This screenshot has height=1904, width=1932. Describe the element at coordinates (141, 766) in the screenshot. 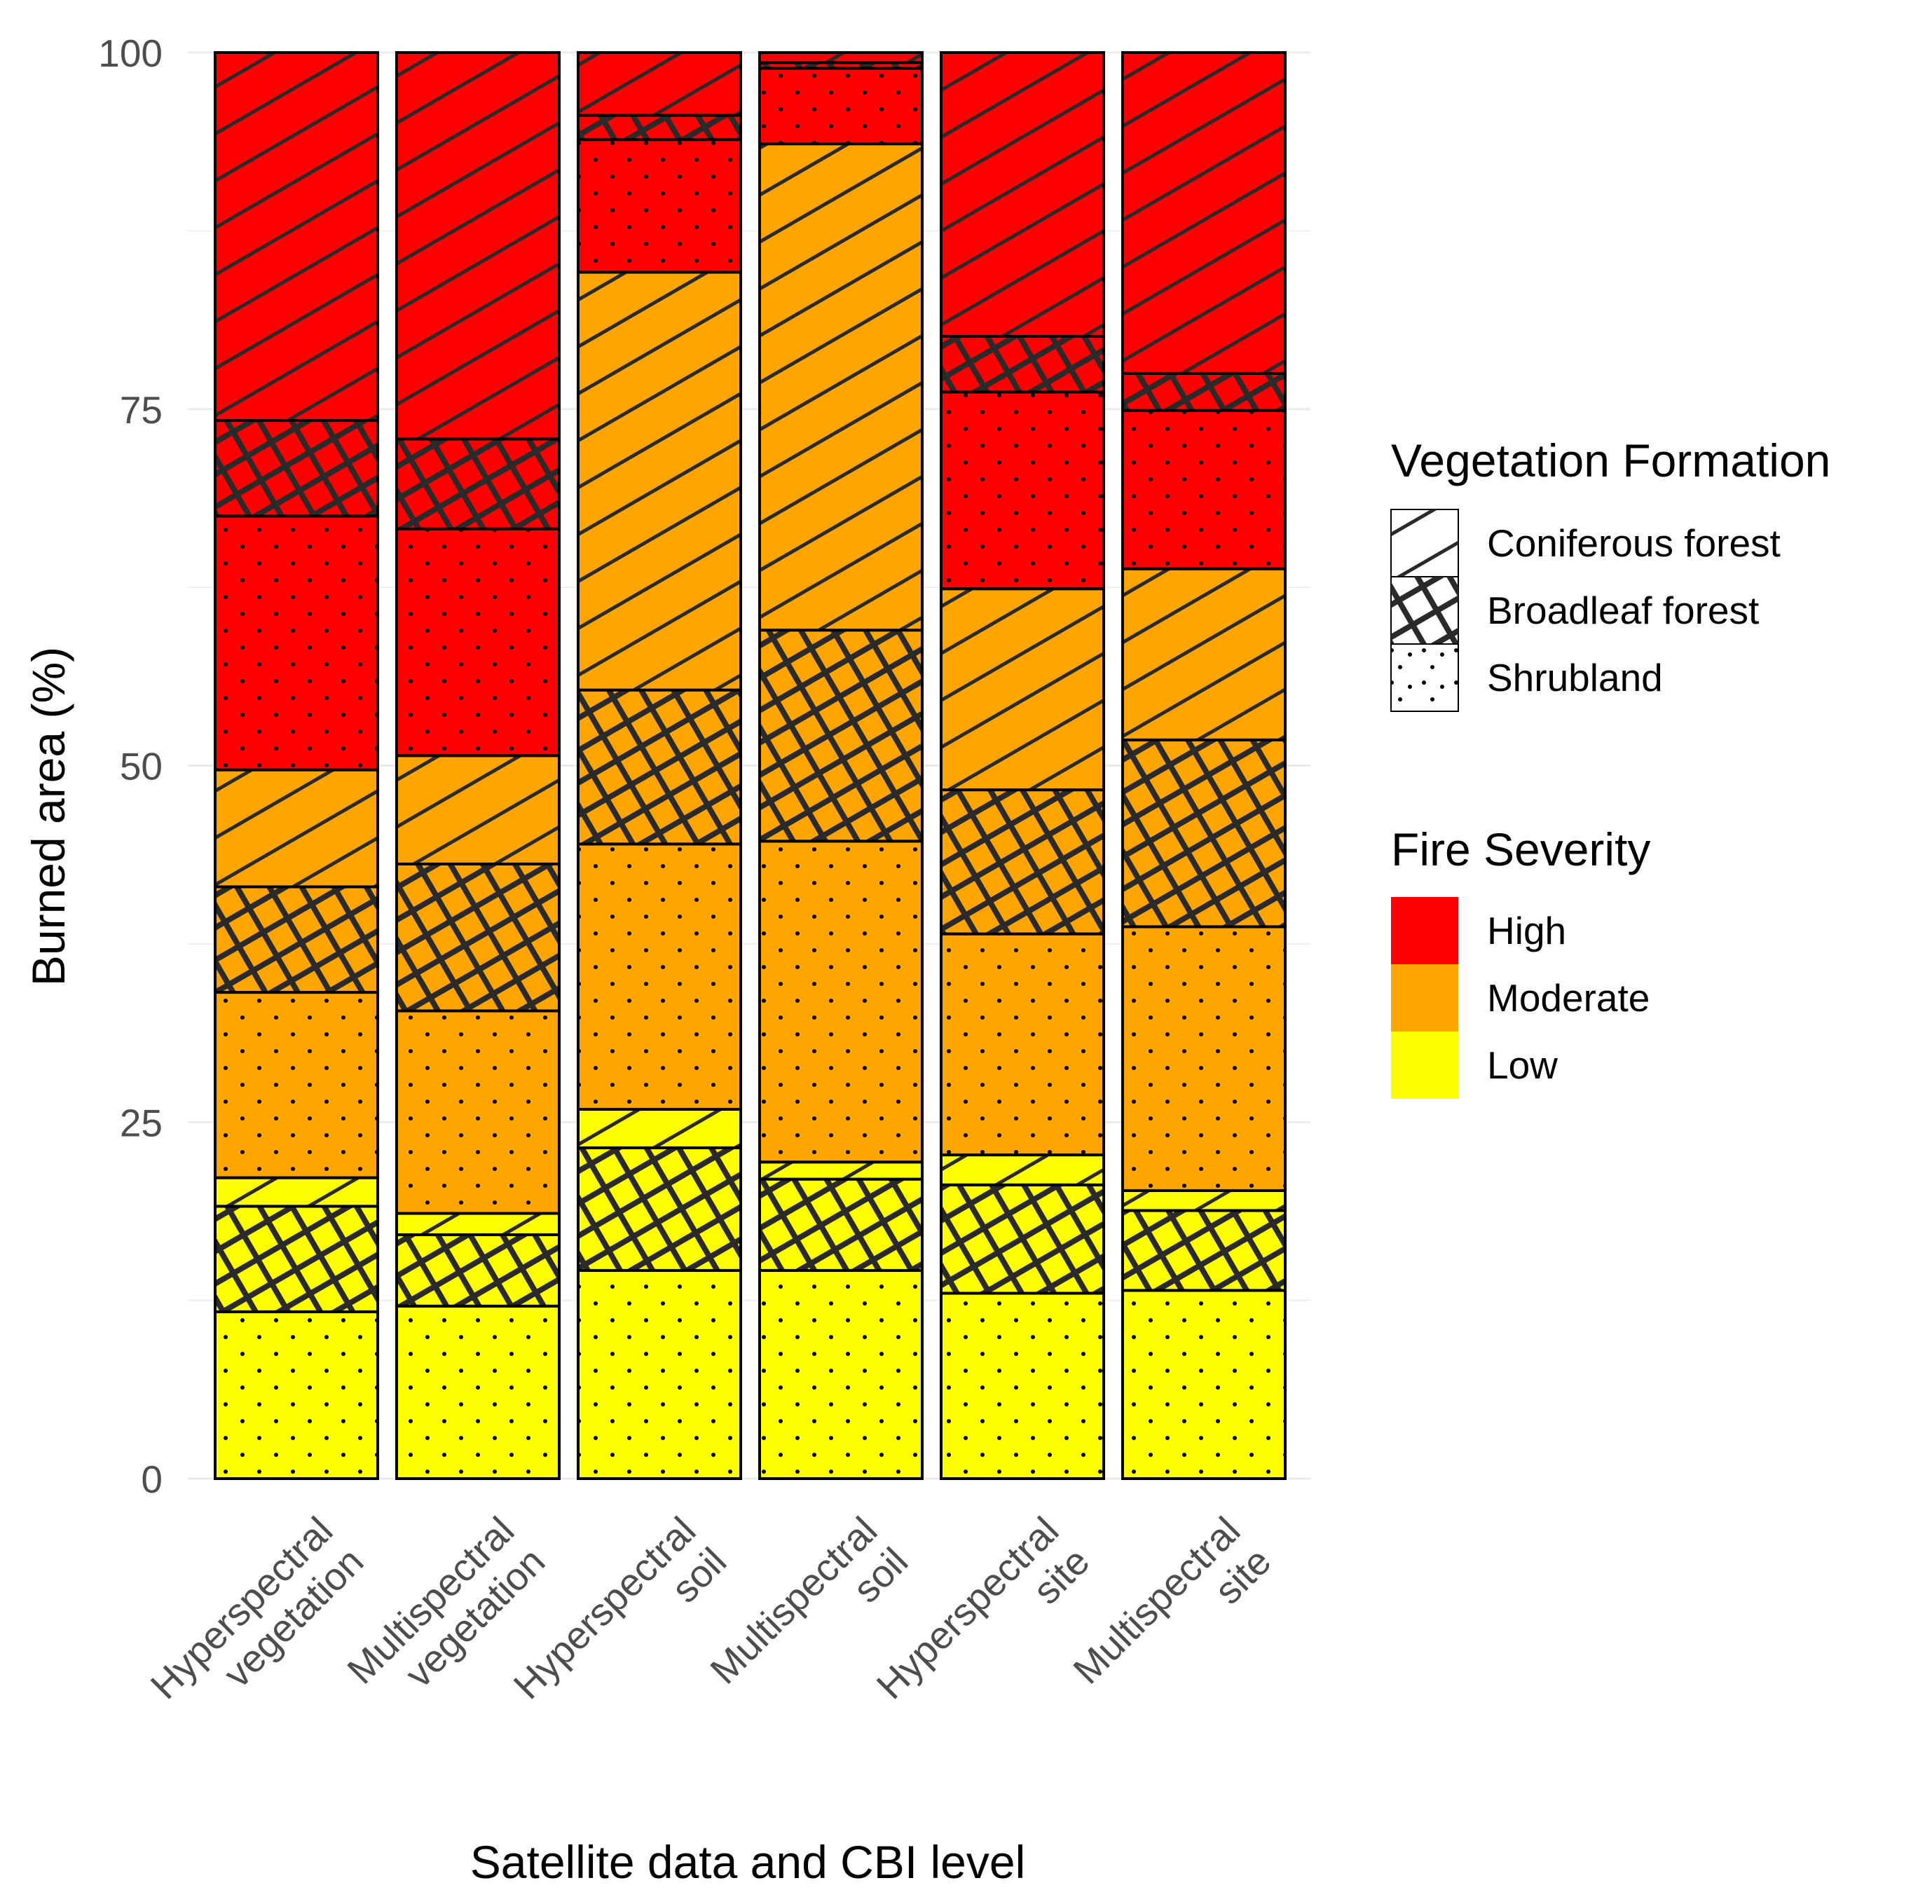

I see `y-tick-label: 50` at that location.